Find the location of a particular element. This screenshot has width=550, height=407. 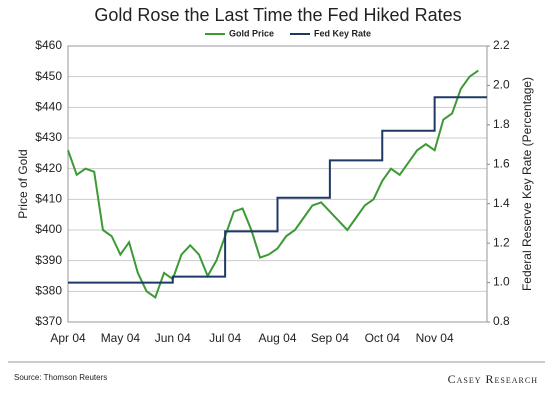

y-tick-label: $390 is located at coordinates (48, 260).